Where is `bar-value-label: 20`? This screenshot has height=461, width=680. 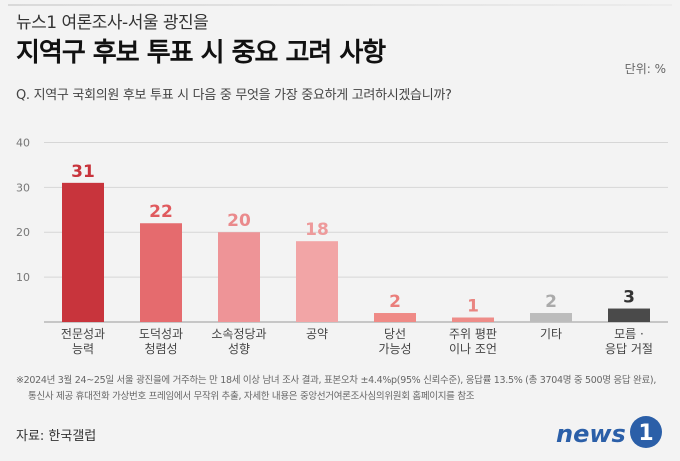
bar-value-label: 20 is located at coordinates (239, 221).